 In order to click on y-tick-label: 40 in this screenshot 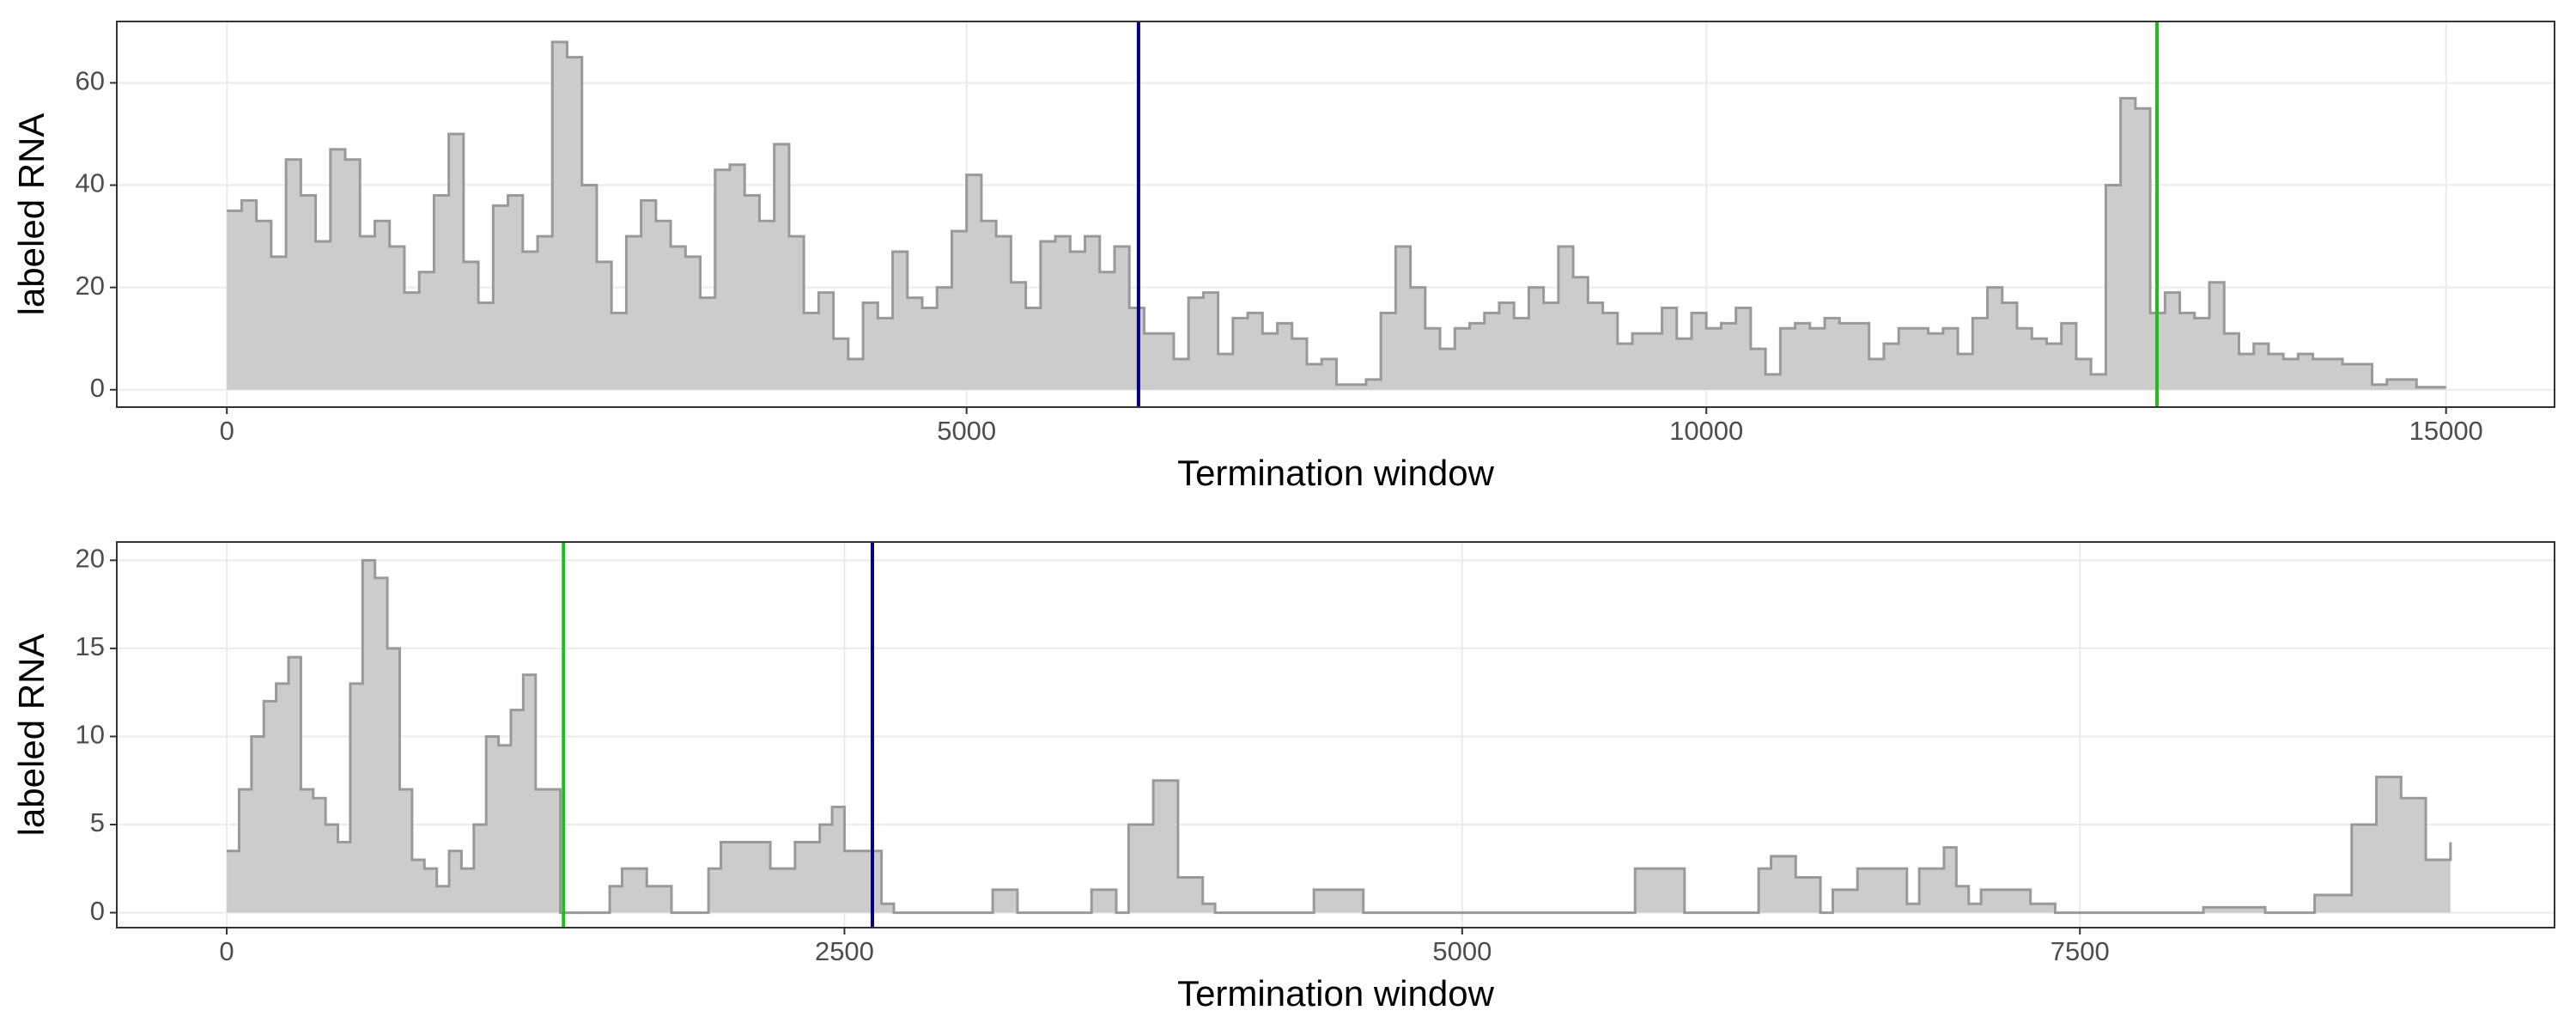, I will do `click(90, 183)`.